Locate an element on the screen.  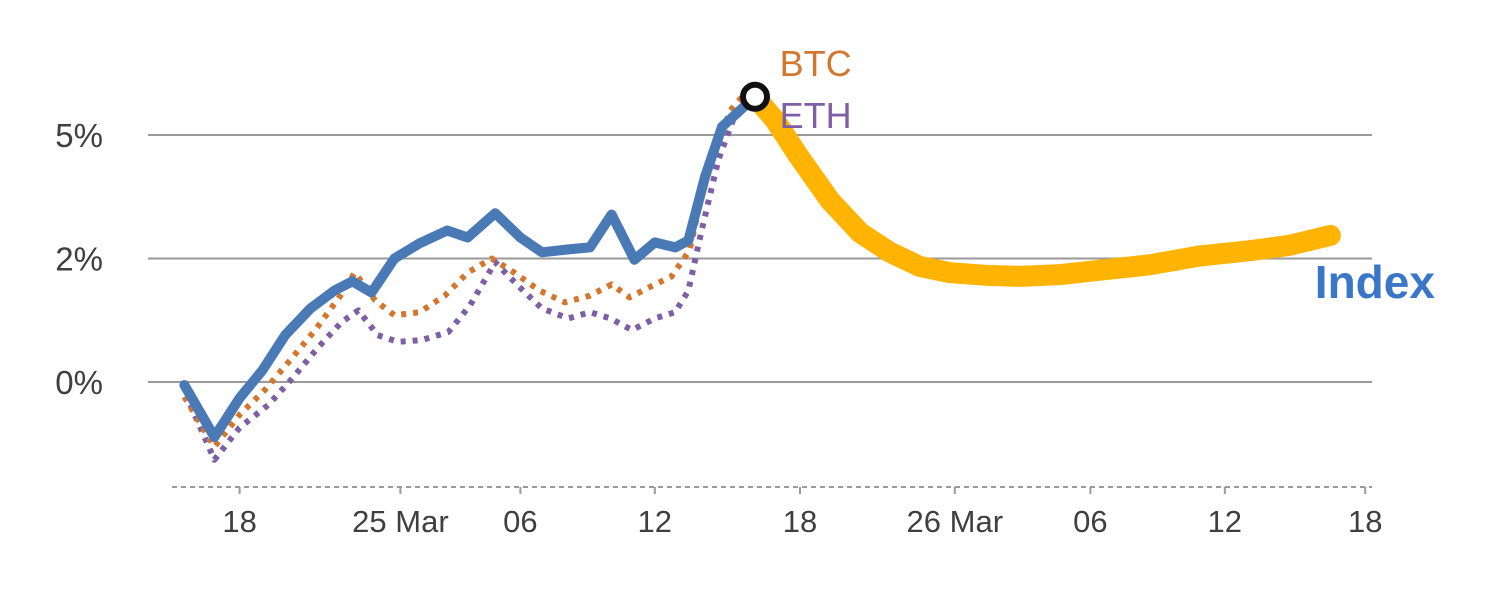
series-label-eth: ETH is located at coordinates (816, 115).